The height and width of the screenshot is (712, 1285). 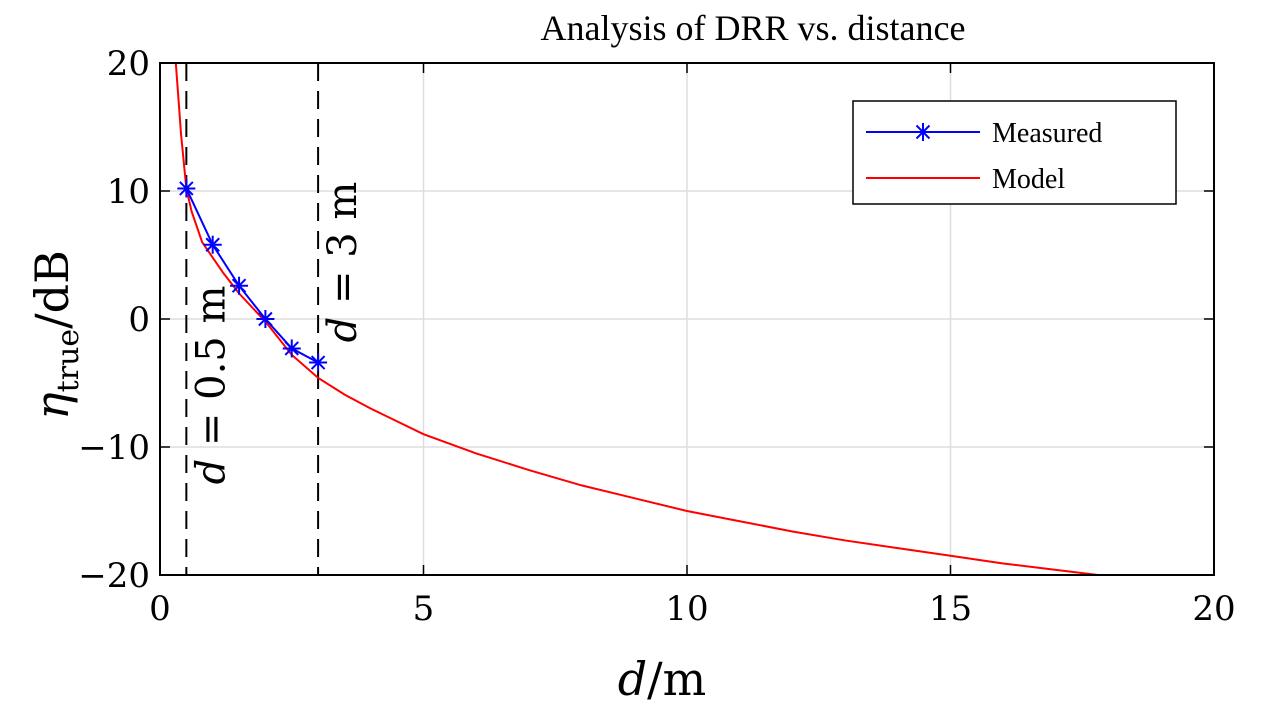 I want to click on y-tick-label: −20, so click(x=114, y=576).